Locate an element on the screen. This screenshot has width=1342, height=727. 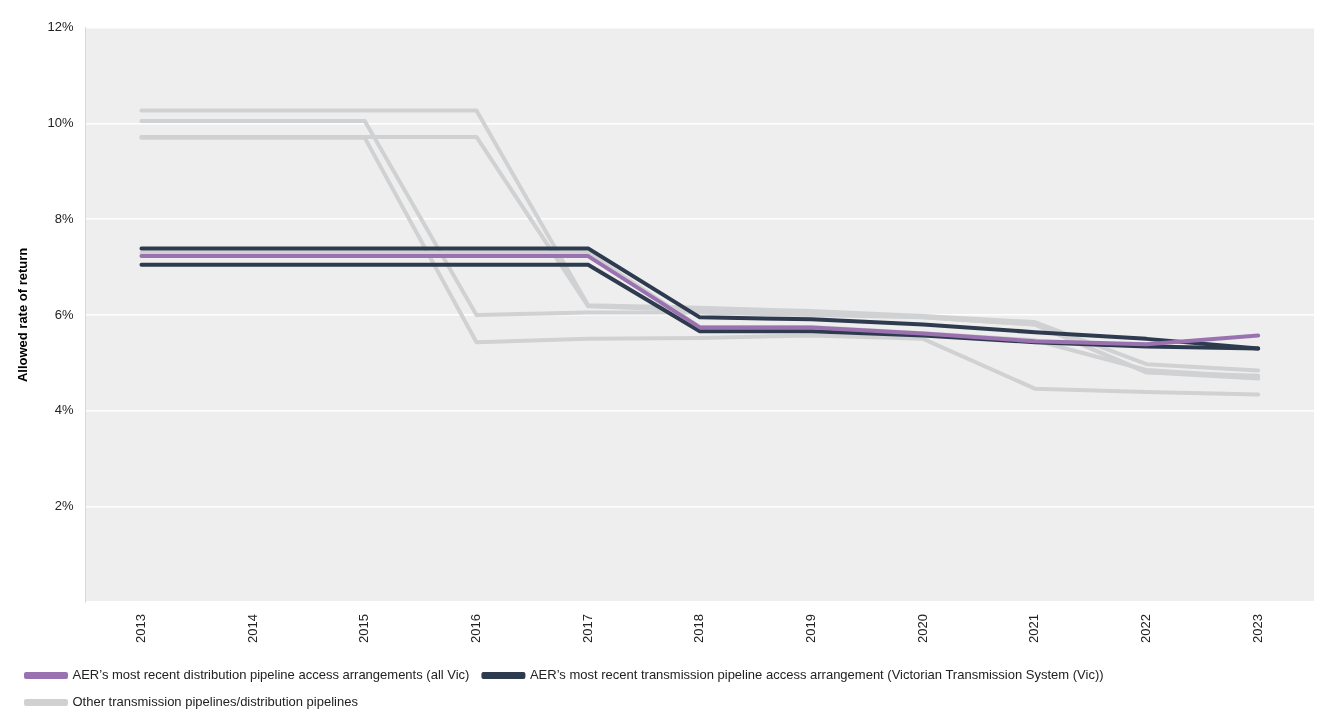
x-tick-label: 2017 is located at coordinates (587, 628).